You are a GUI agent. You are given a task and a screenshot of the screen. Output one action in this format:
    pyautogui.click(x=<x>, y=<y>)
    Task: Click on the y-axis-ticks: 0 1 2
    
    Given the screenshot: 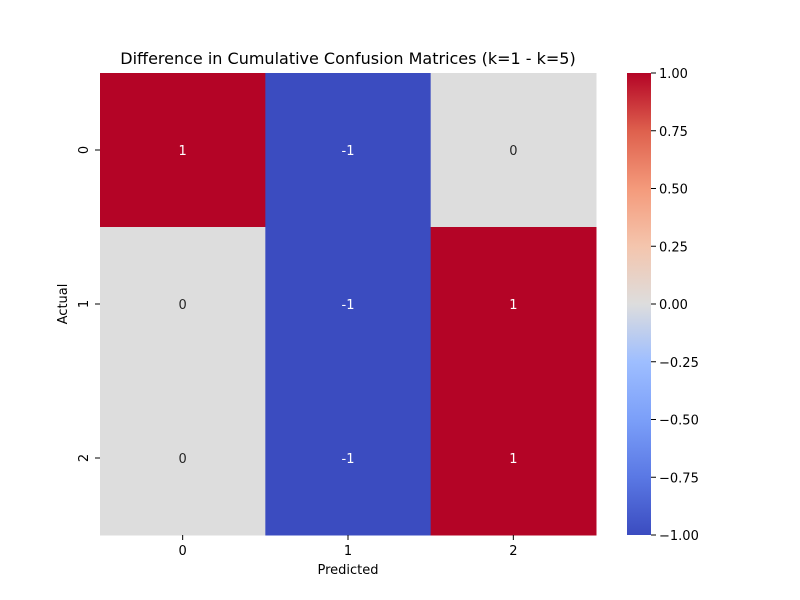 What is the action you would take?
    pyautogui.click(x=88, y=304)
    